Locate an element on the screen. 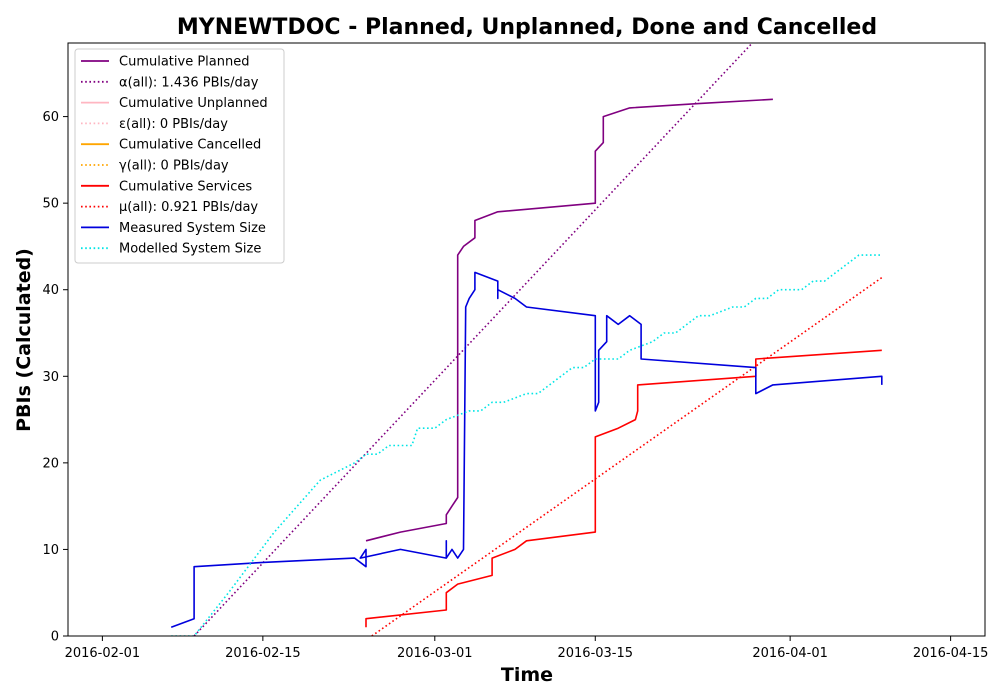  x-tick-label: 2016-04-15 is located at coordinates (951, 653).